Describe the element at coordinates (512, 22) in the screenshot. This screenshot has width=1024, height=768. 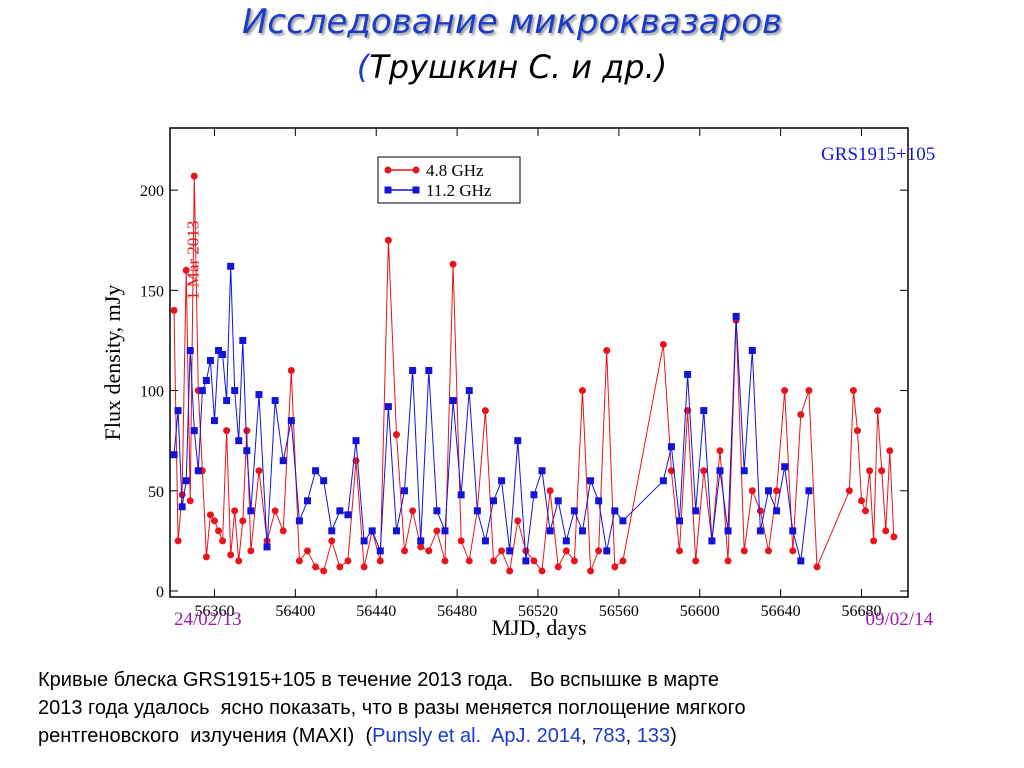
I see `slide-title: Исследование микроквазаров` at that location.